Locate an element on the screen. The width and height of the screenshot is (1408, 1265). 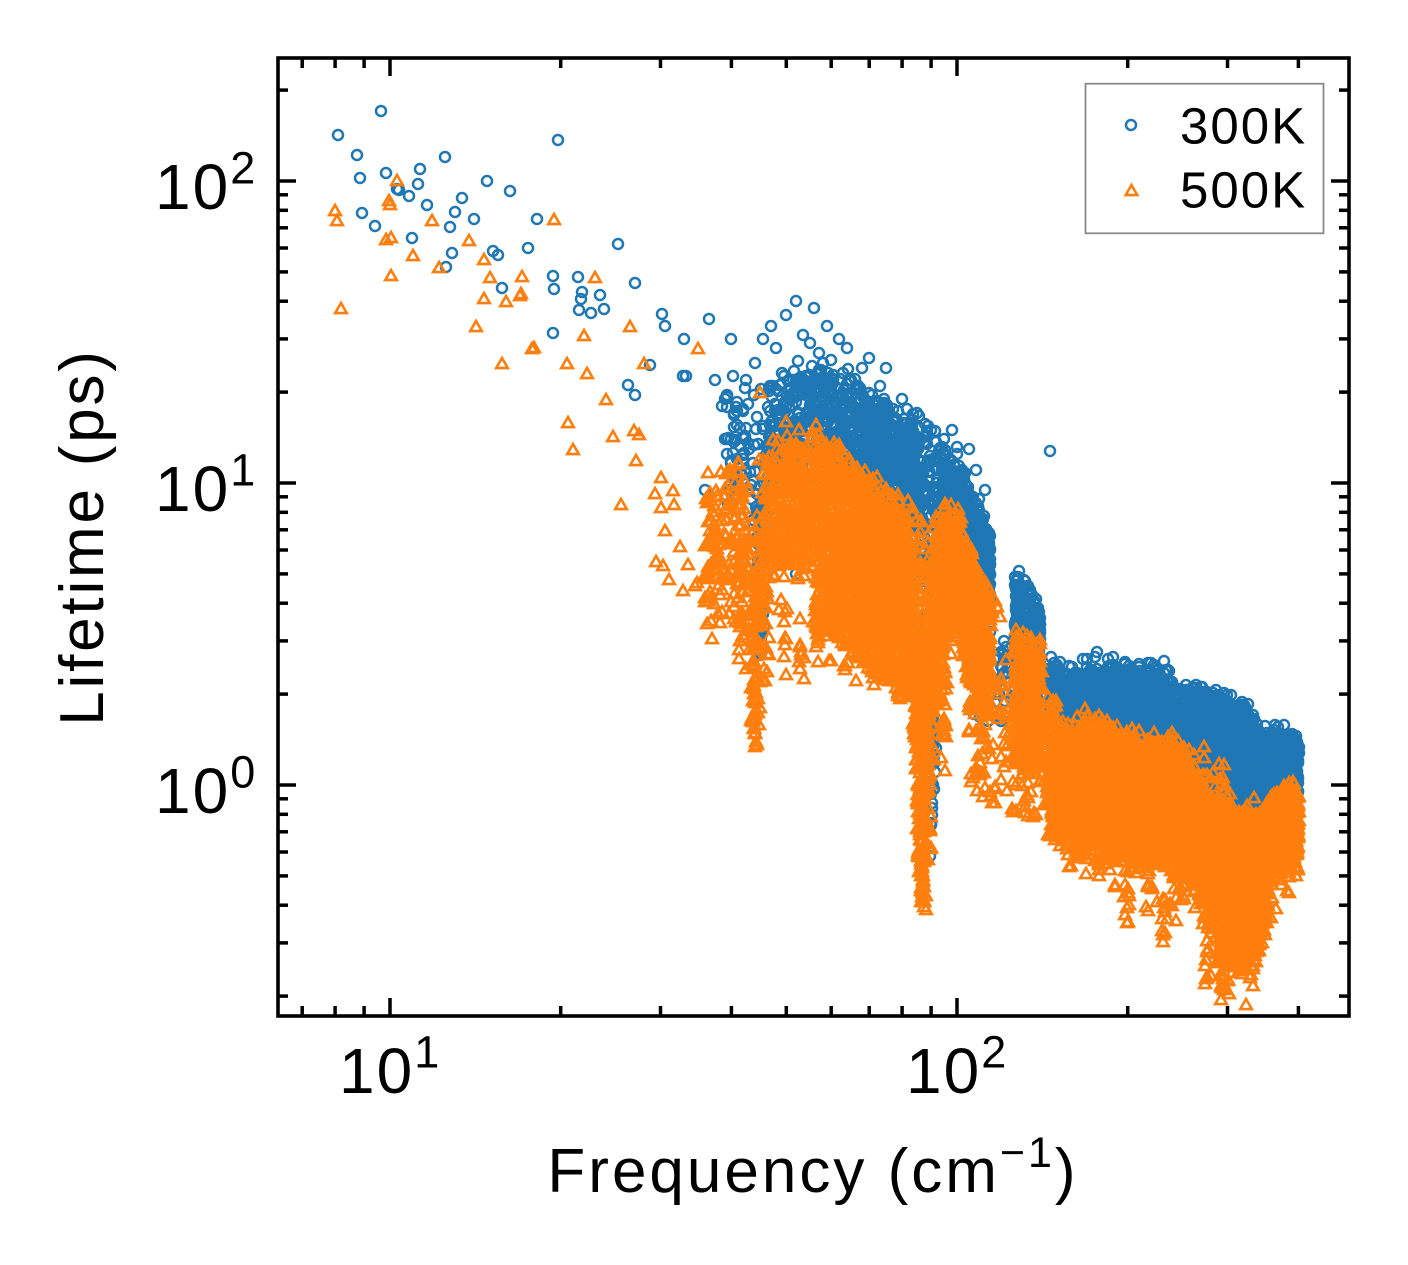
svg-text: 300K is located at coordinates (1243, 126).